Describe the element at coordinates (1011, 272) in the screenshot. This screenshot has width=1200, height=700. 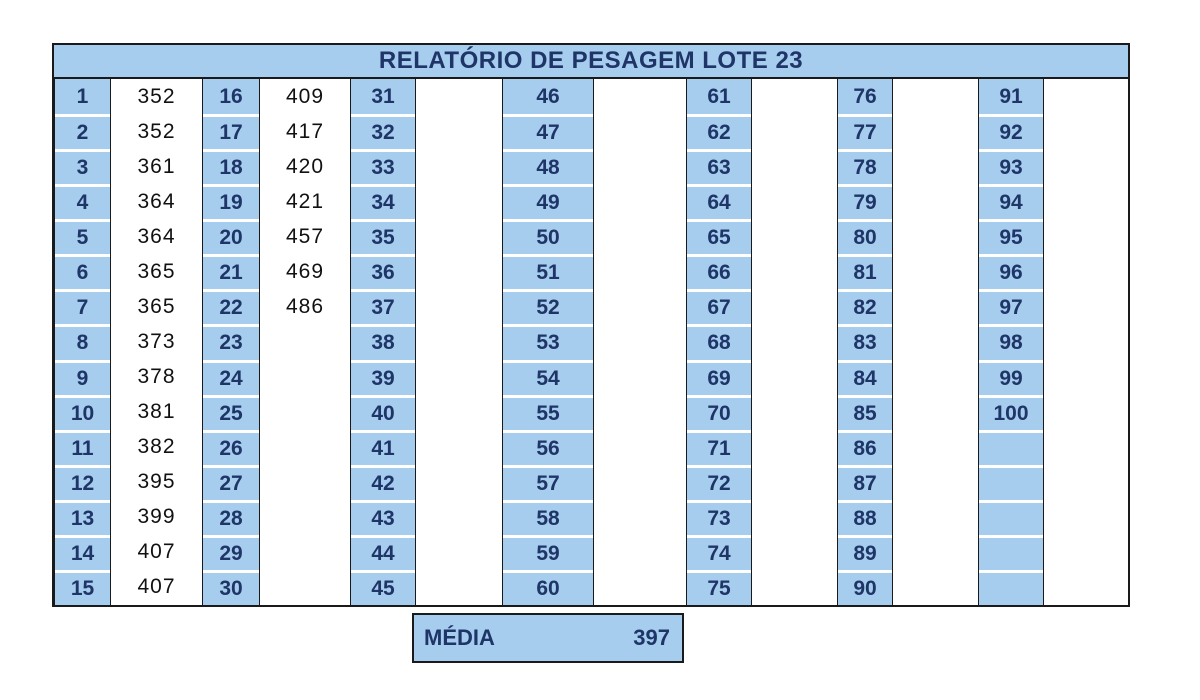
I see `row-number: 96` at that location.